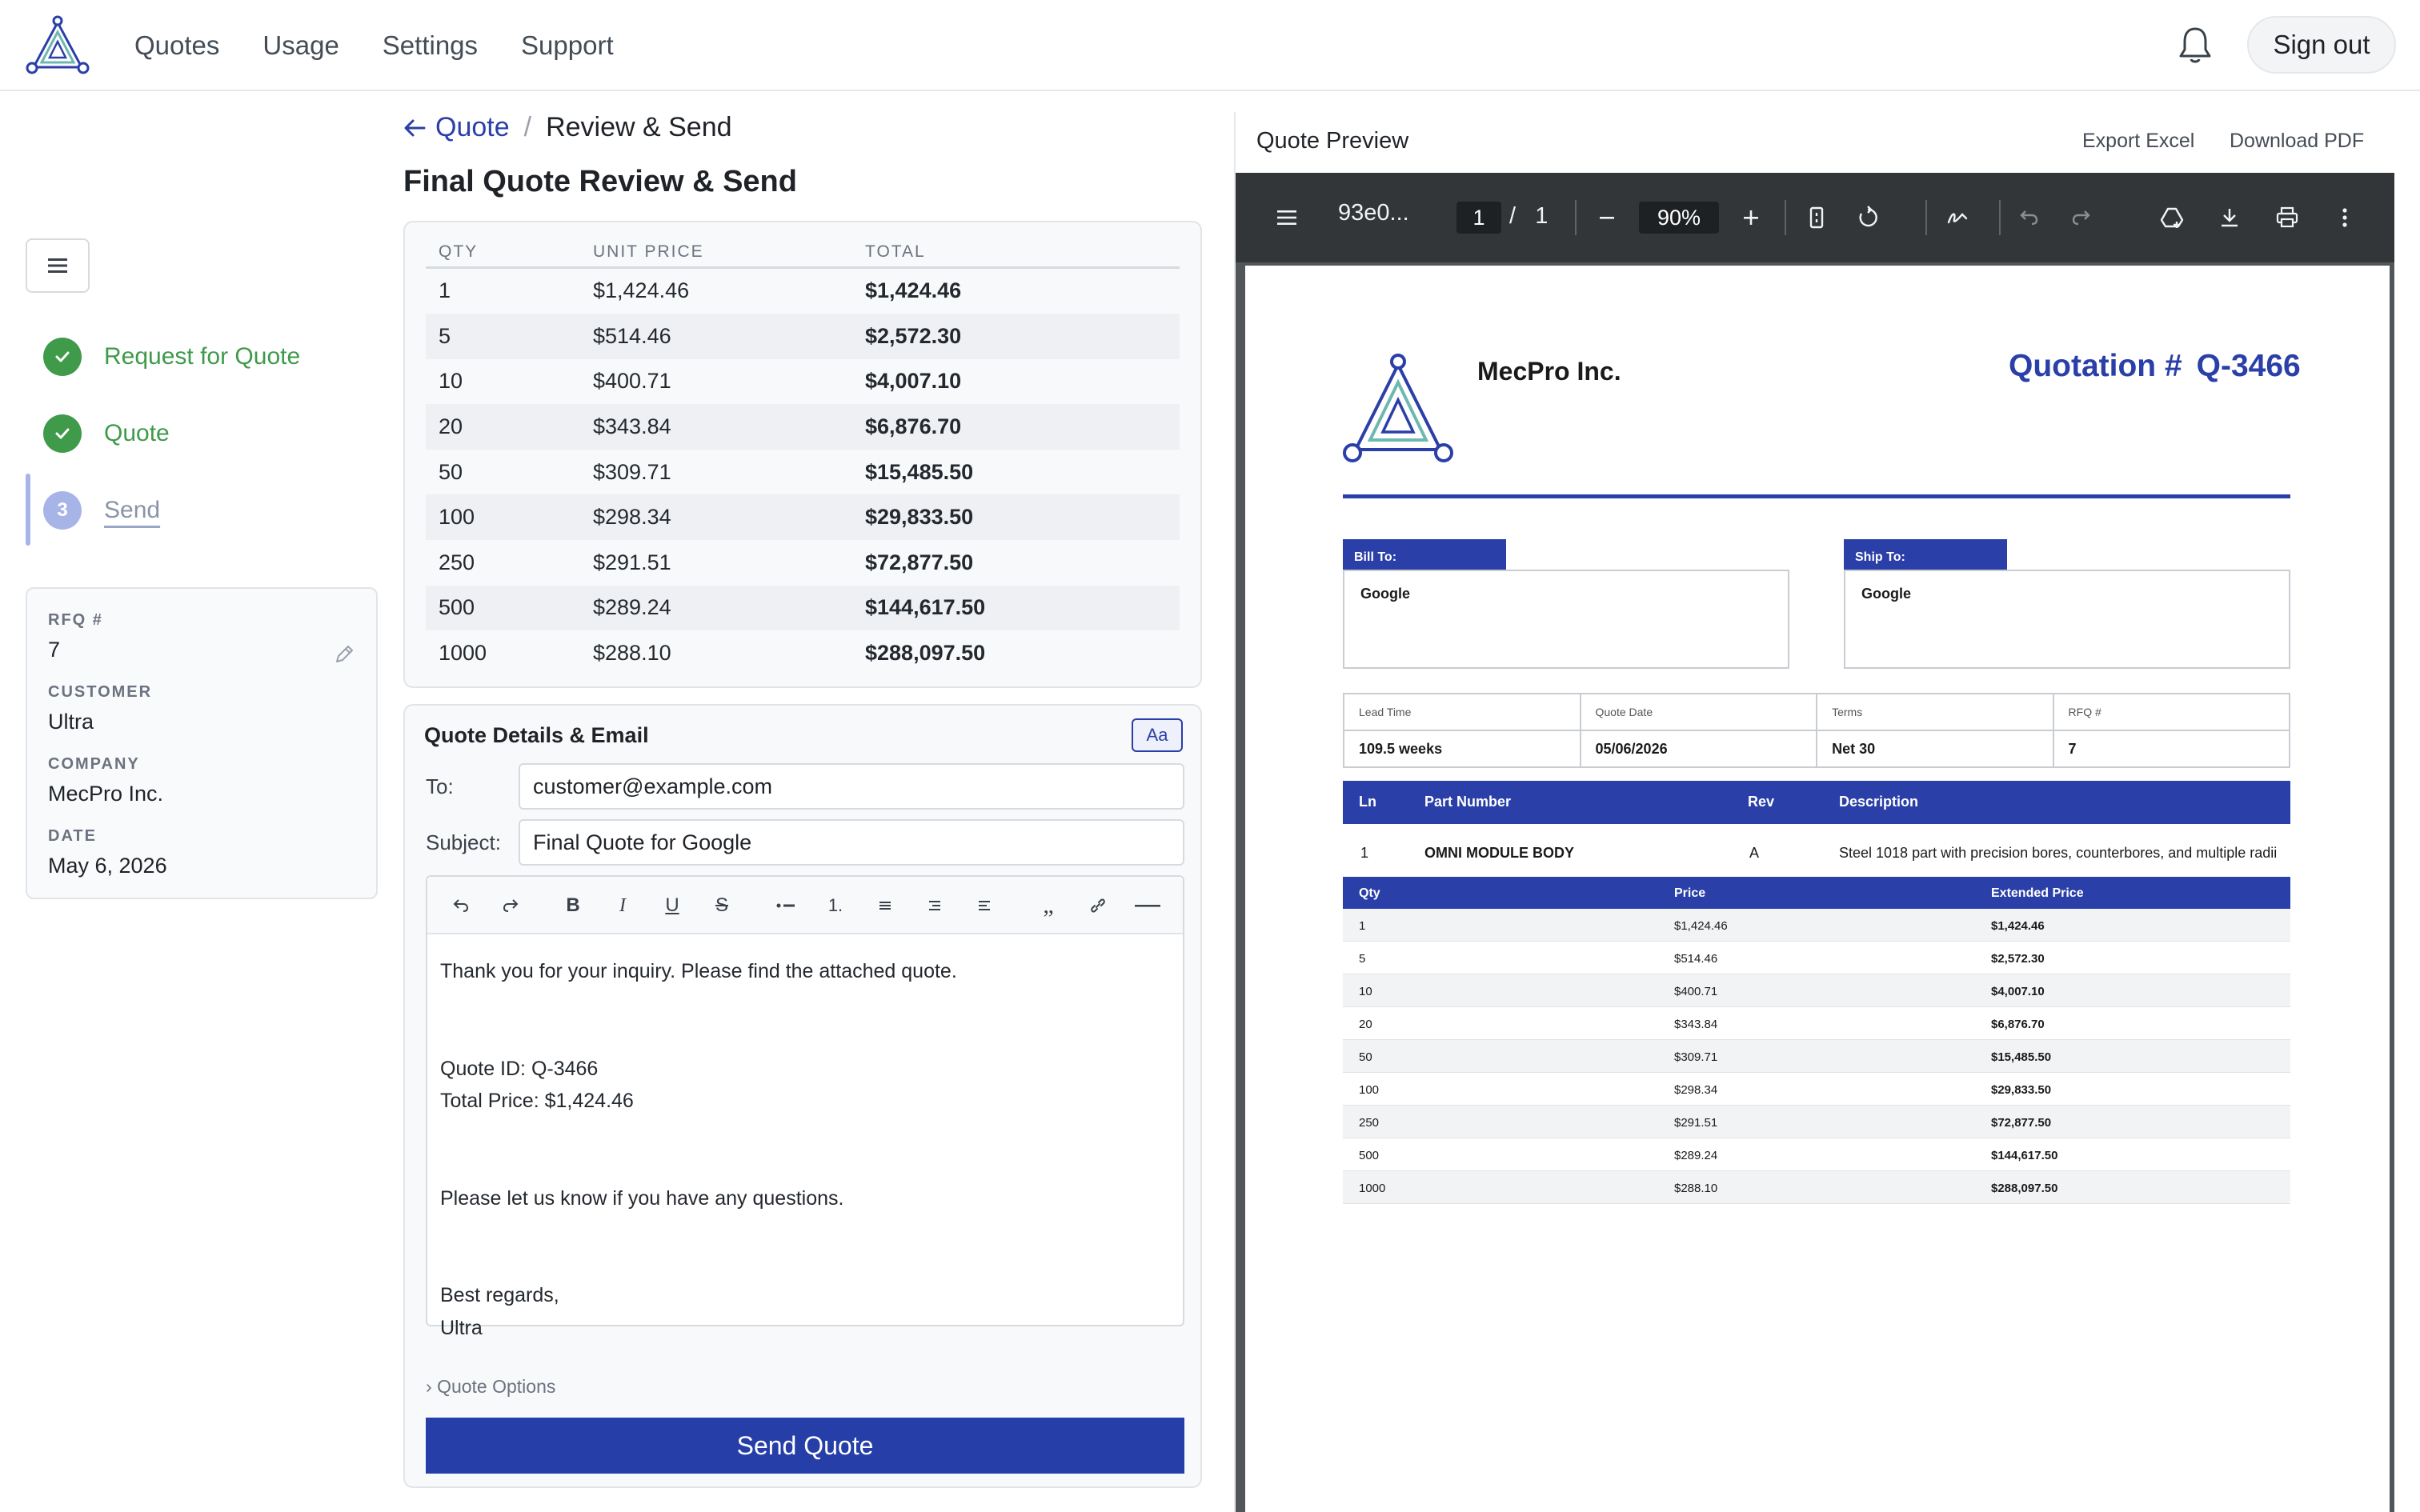  Describe the element at coordinates (721, 905) in the screenshot. I see `strikethrough-icon: S` at that location.